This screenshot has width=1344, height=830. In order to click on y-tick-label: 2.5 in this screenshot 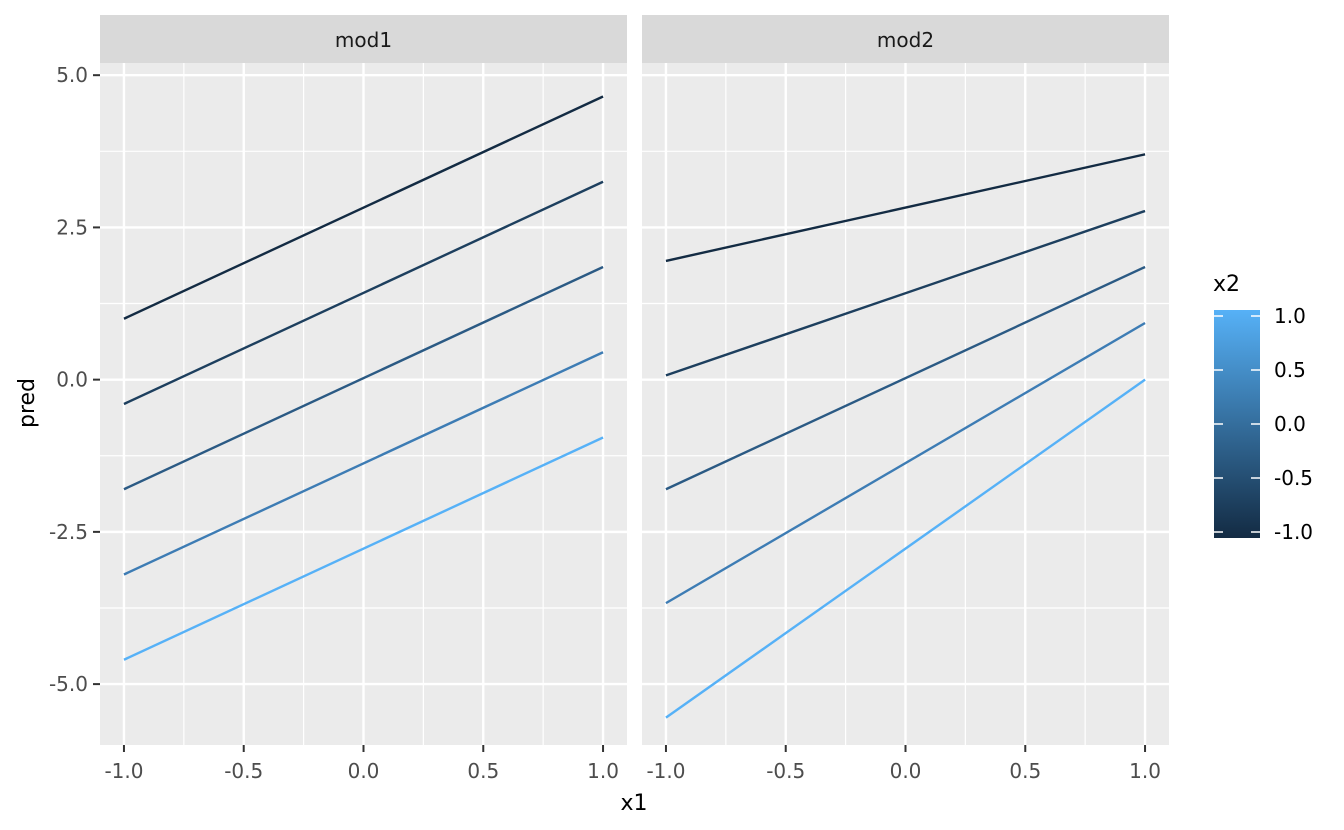, I will do `click(72, 227)`.